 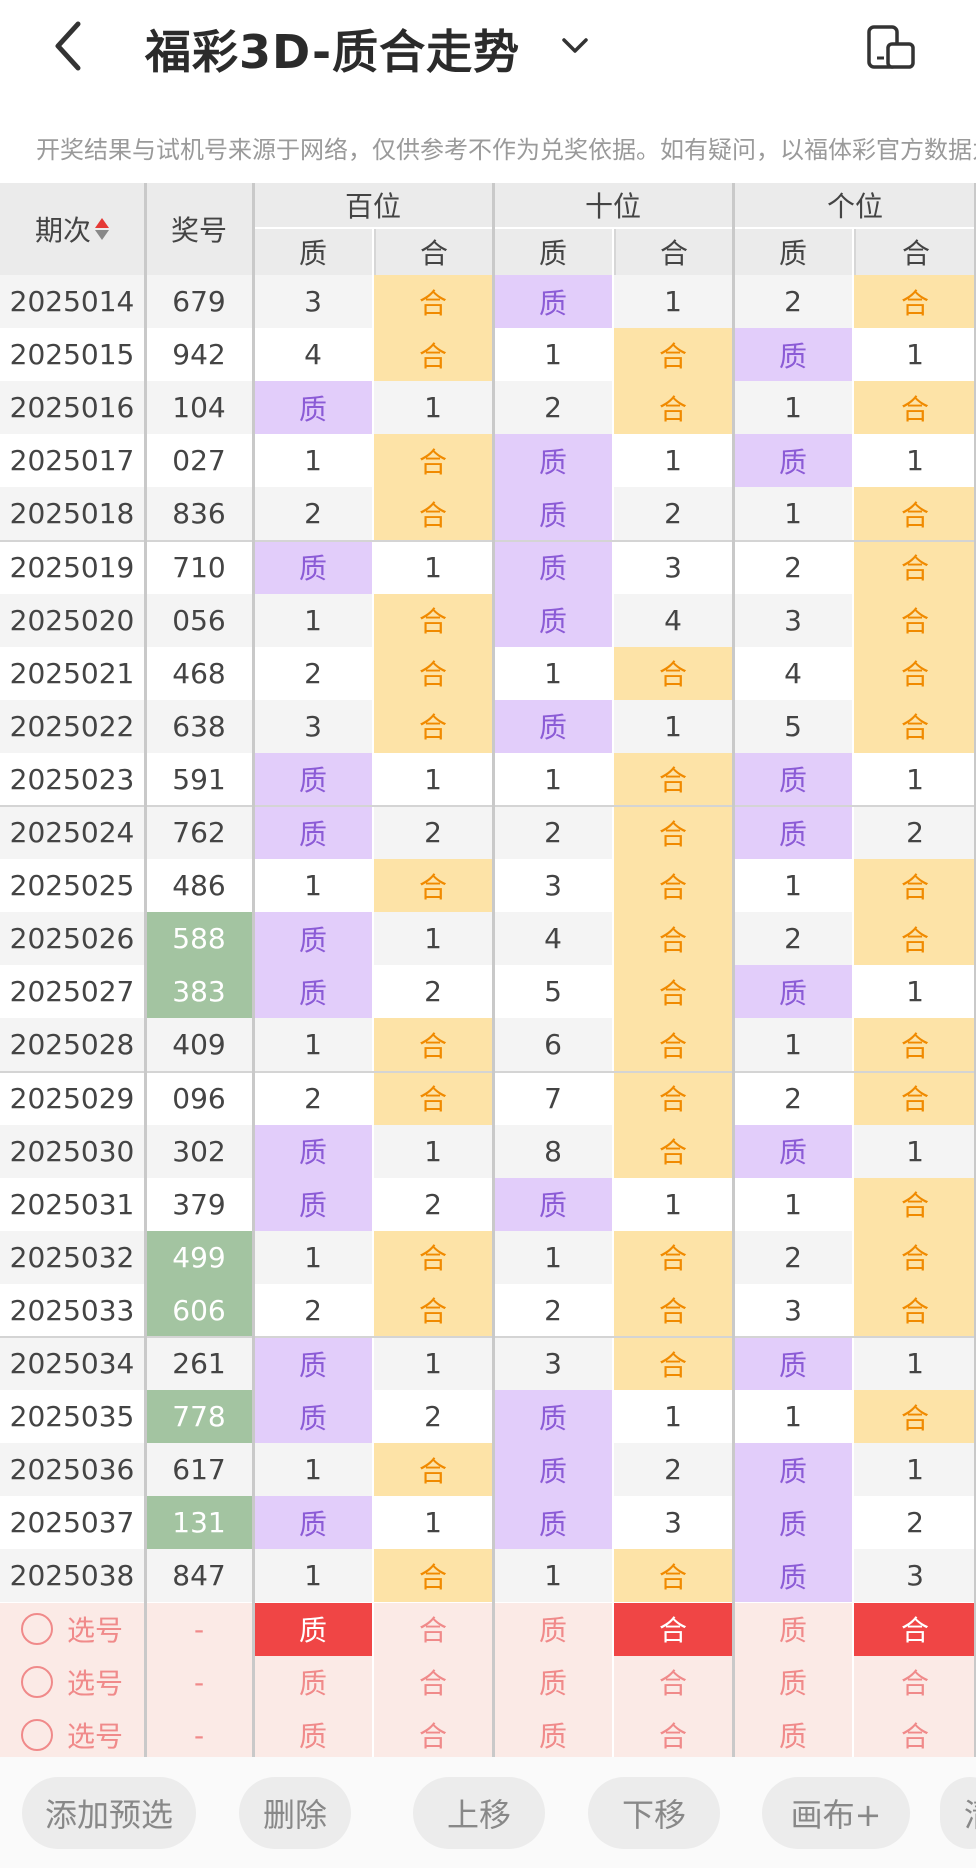 I want to click on number-cell: 591, so click(x=199, y=779).